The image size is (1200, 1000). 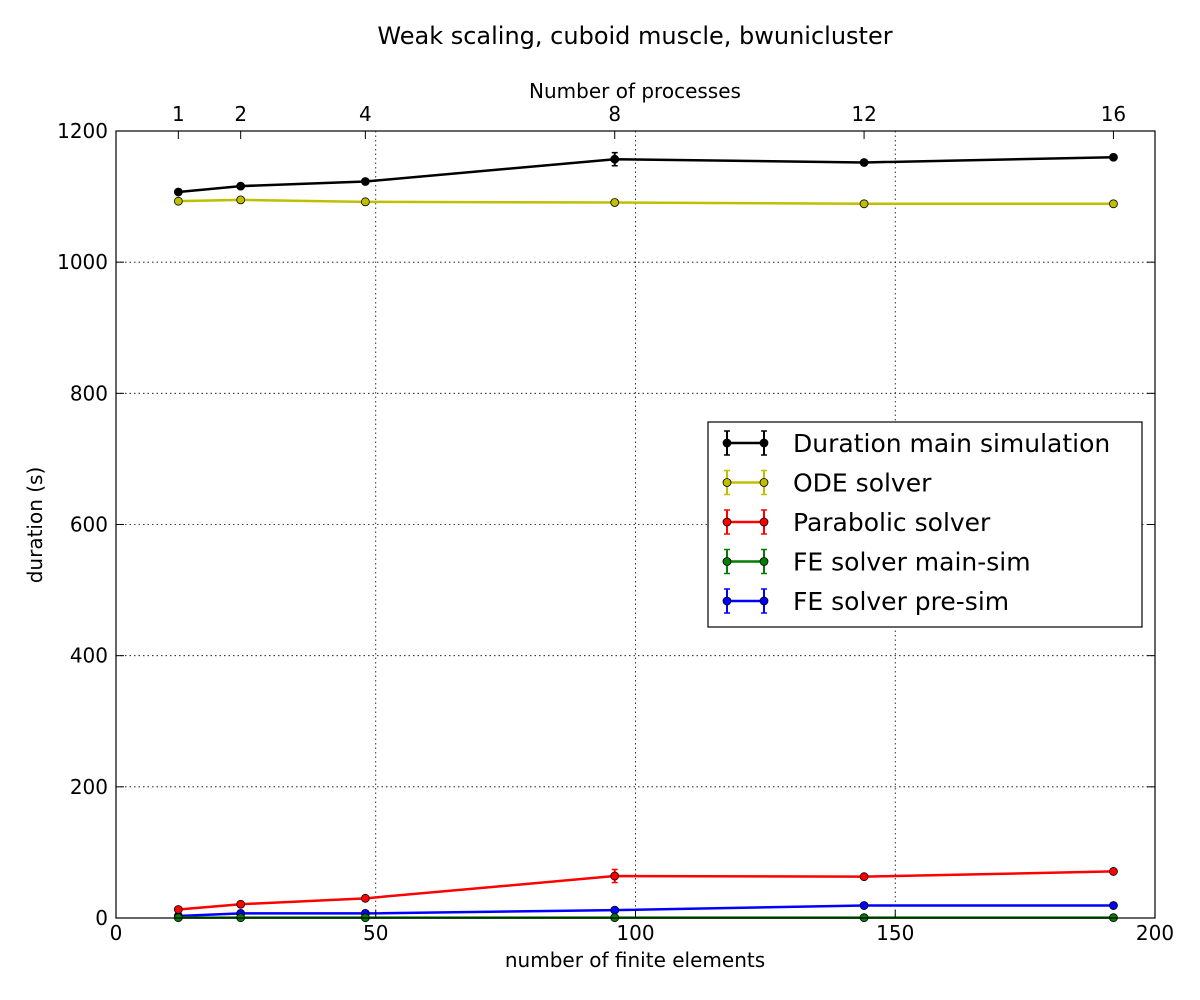 I want to click on legend-item: ODE solver, so click(x=827, y=483).